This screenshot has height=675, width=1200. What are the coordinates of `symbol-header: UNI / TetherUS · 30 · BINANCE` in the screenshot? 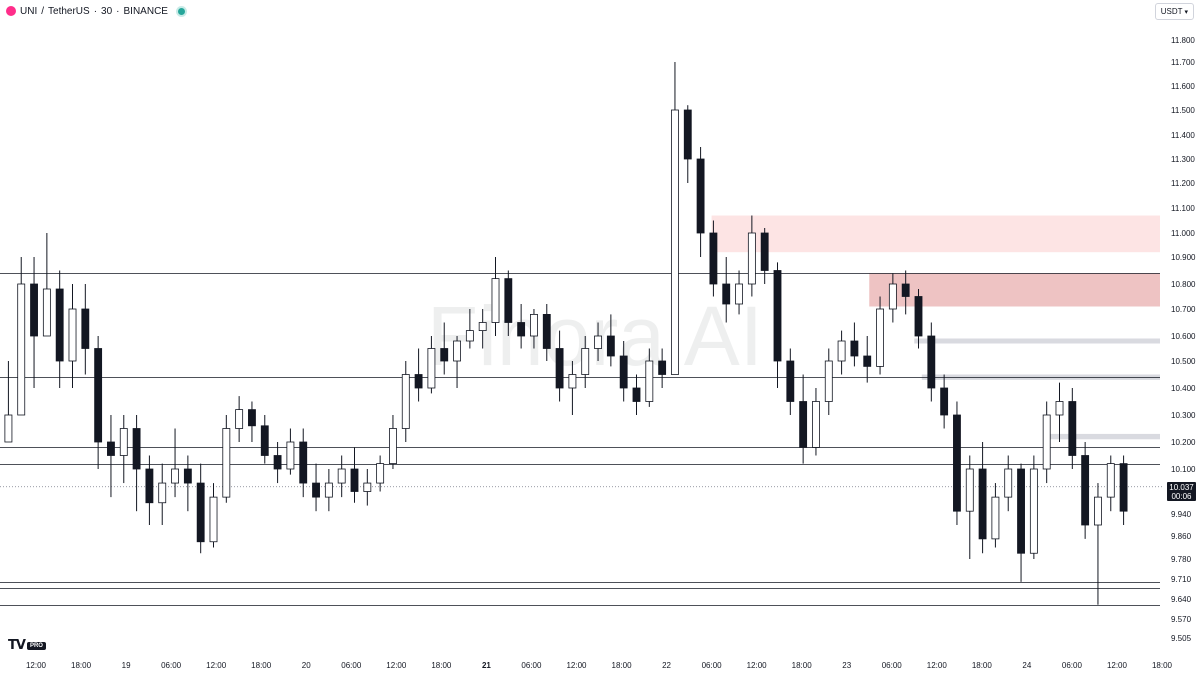 It's located at (95, 11).